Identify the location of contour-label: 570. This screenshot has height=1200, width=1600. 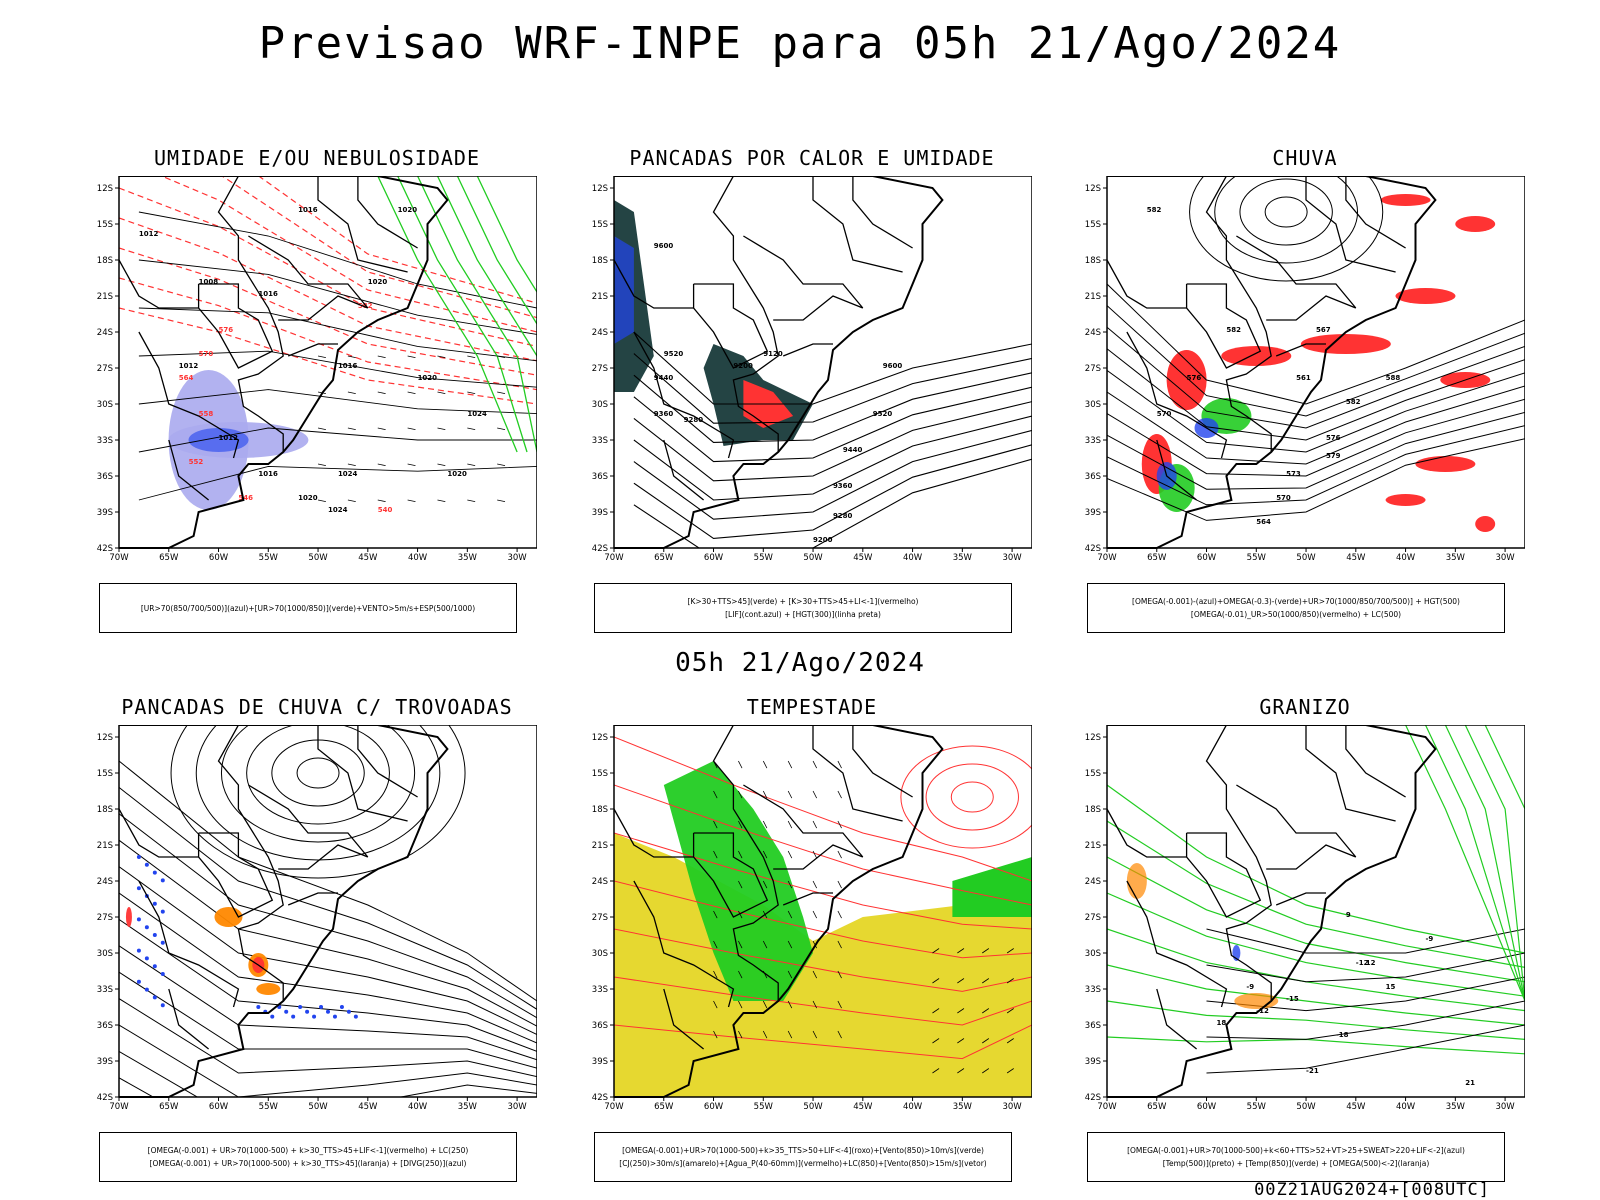
(206, 354).